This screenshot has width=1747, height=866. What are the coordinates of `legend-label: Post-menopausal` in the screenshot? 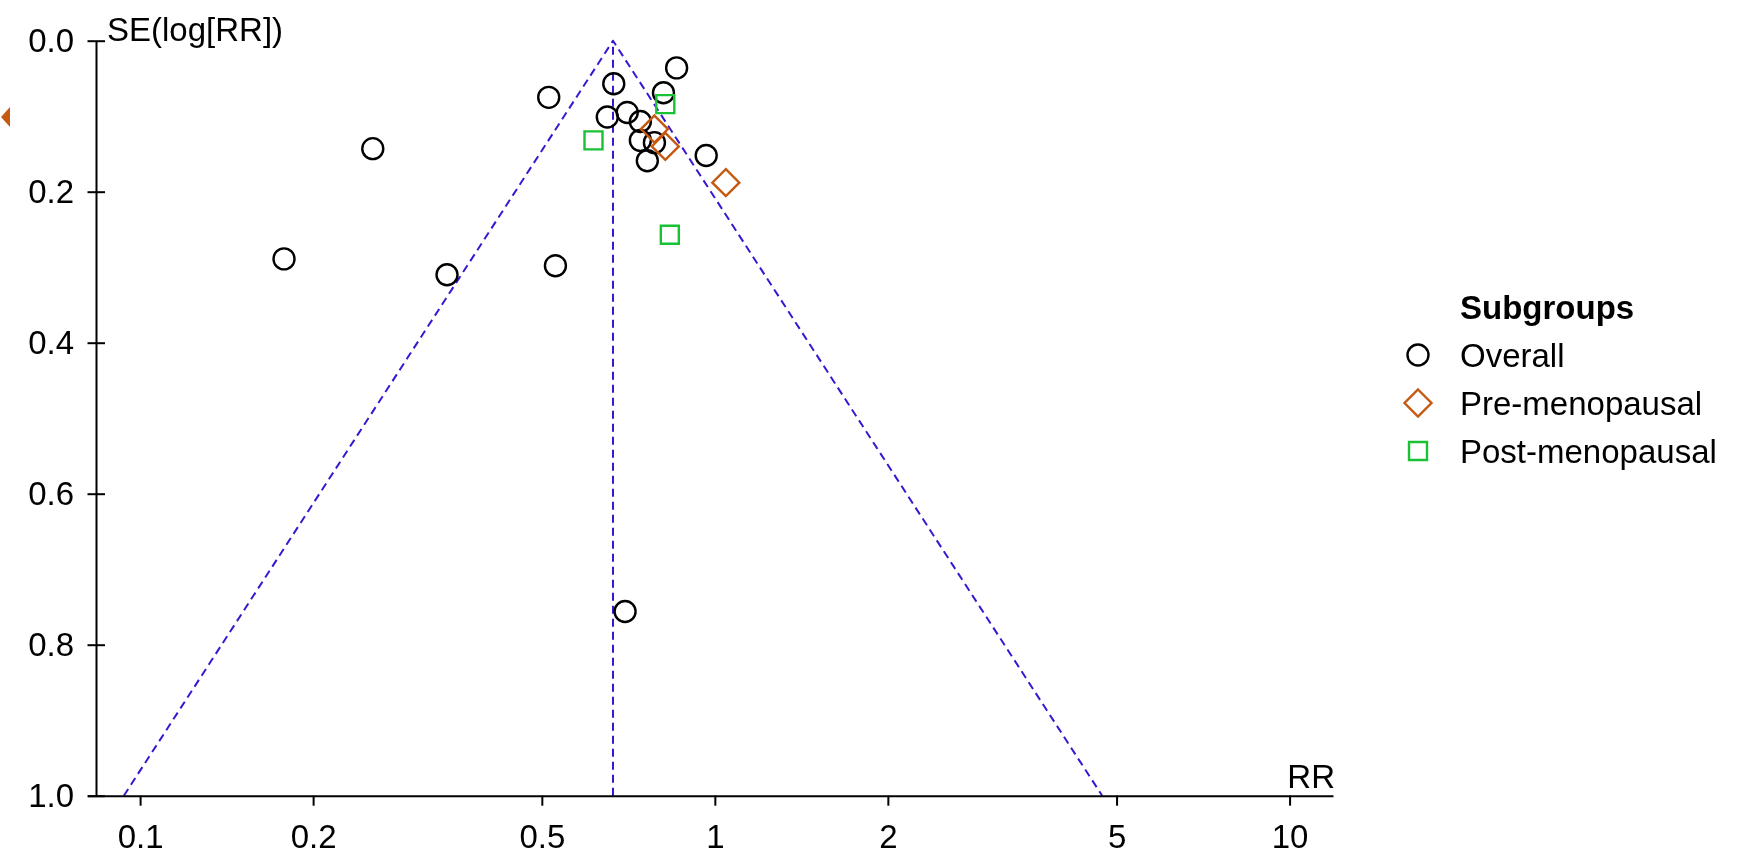 It's located at (1588, 451).